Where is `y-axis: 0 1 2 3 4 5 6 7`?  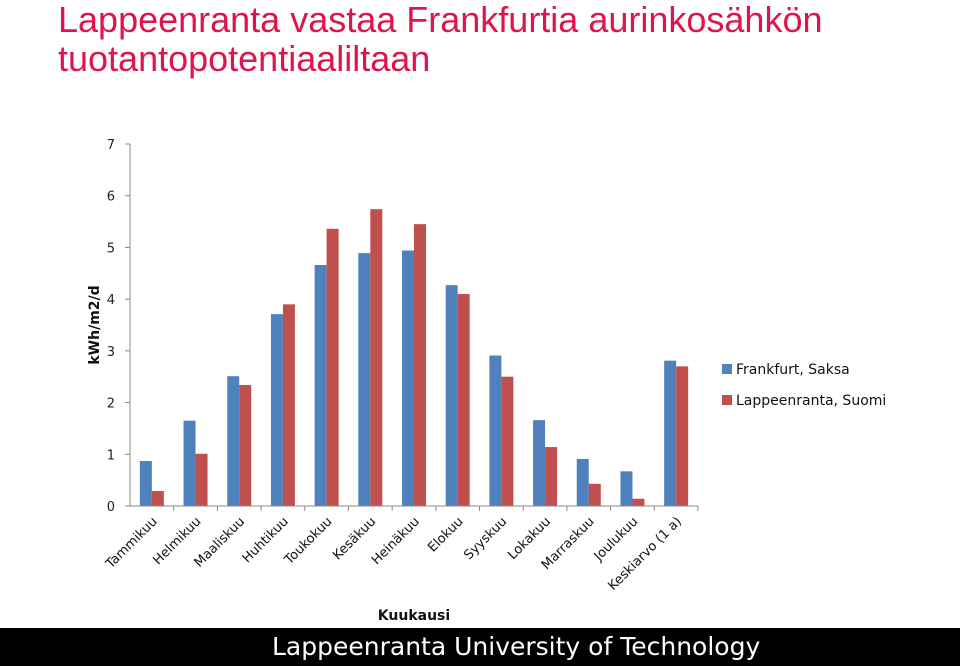
y-axis: 0 1 2 3 4 5 6 7 is located at coordinates (119, 326).